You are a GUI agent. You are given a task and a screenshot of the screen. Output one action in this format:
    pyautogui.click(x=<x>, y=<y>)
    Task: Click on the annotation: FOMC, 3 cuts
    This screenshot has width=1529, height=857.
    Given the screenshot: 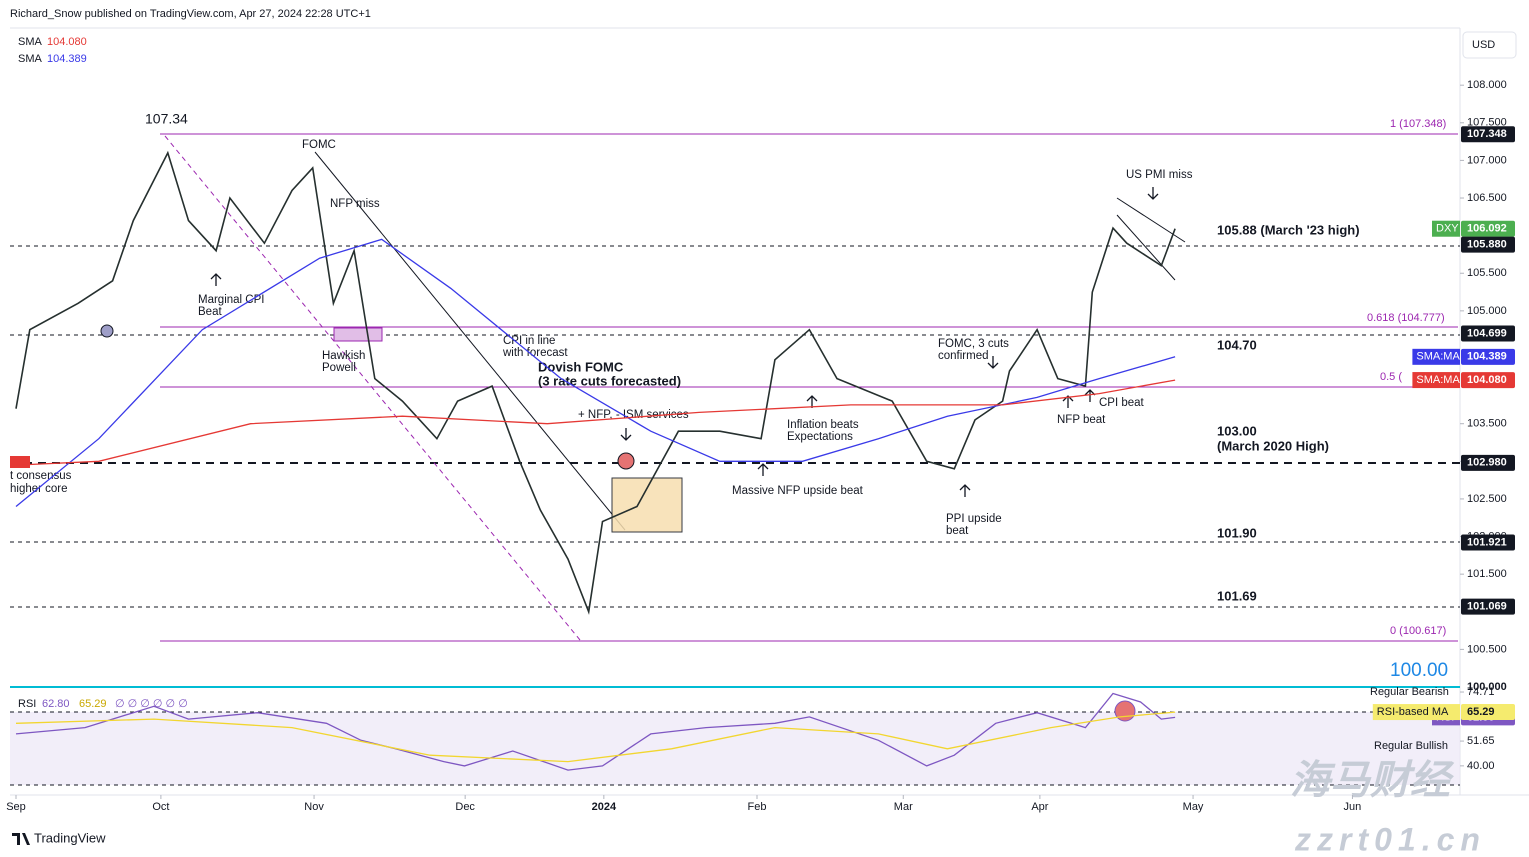 What is the action you would take?
    pyautogui.click(x=973, y=344)
    